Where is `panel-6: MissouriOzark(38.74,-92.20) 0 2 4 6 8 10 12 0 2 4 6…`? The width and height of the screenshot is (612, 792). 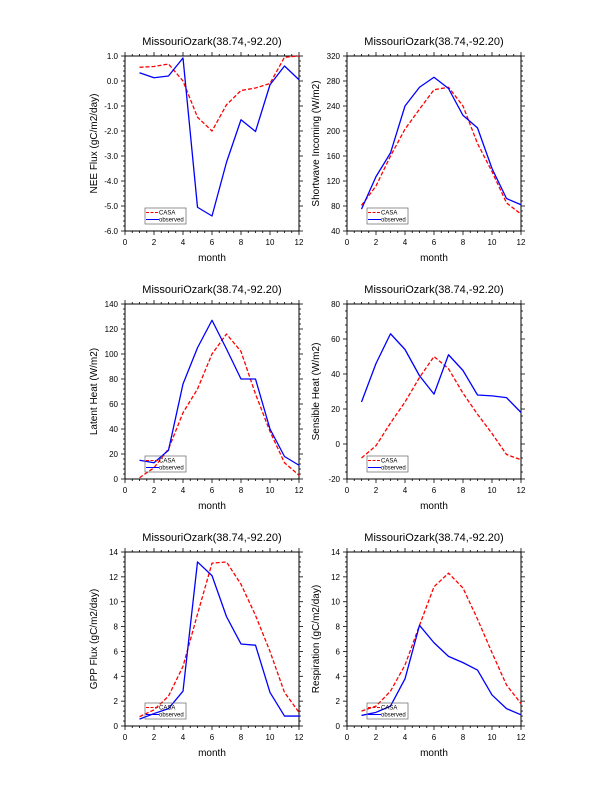 panel-6: MissouriOzark(38.74,-92.20) 0 2 4 6 8 10 12 0 2 4 6… is located at coordinates (418, 645).